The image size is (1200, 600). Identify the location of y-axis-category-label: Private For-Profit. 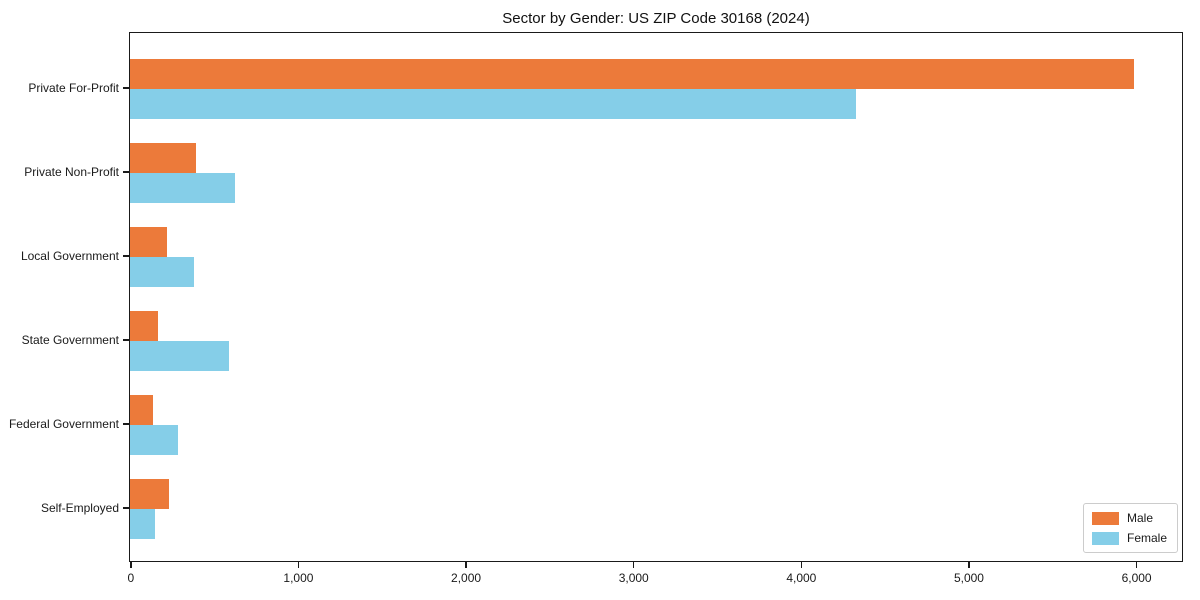
(73, 88).